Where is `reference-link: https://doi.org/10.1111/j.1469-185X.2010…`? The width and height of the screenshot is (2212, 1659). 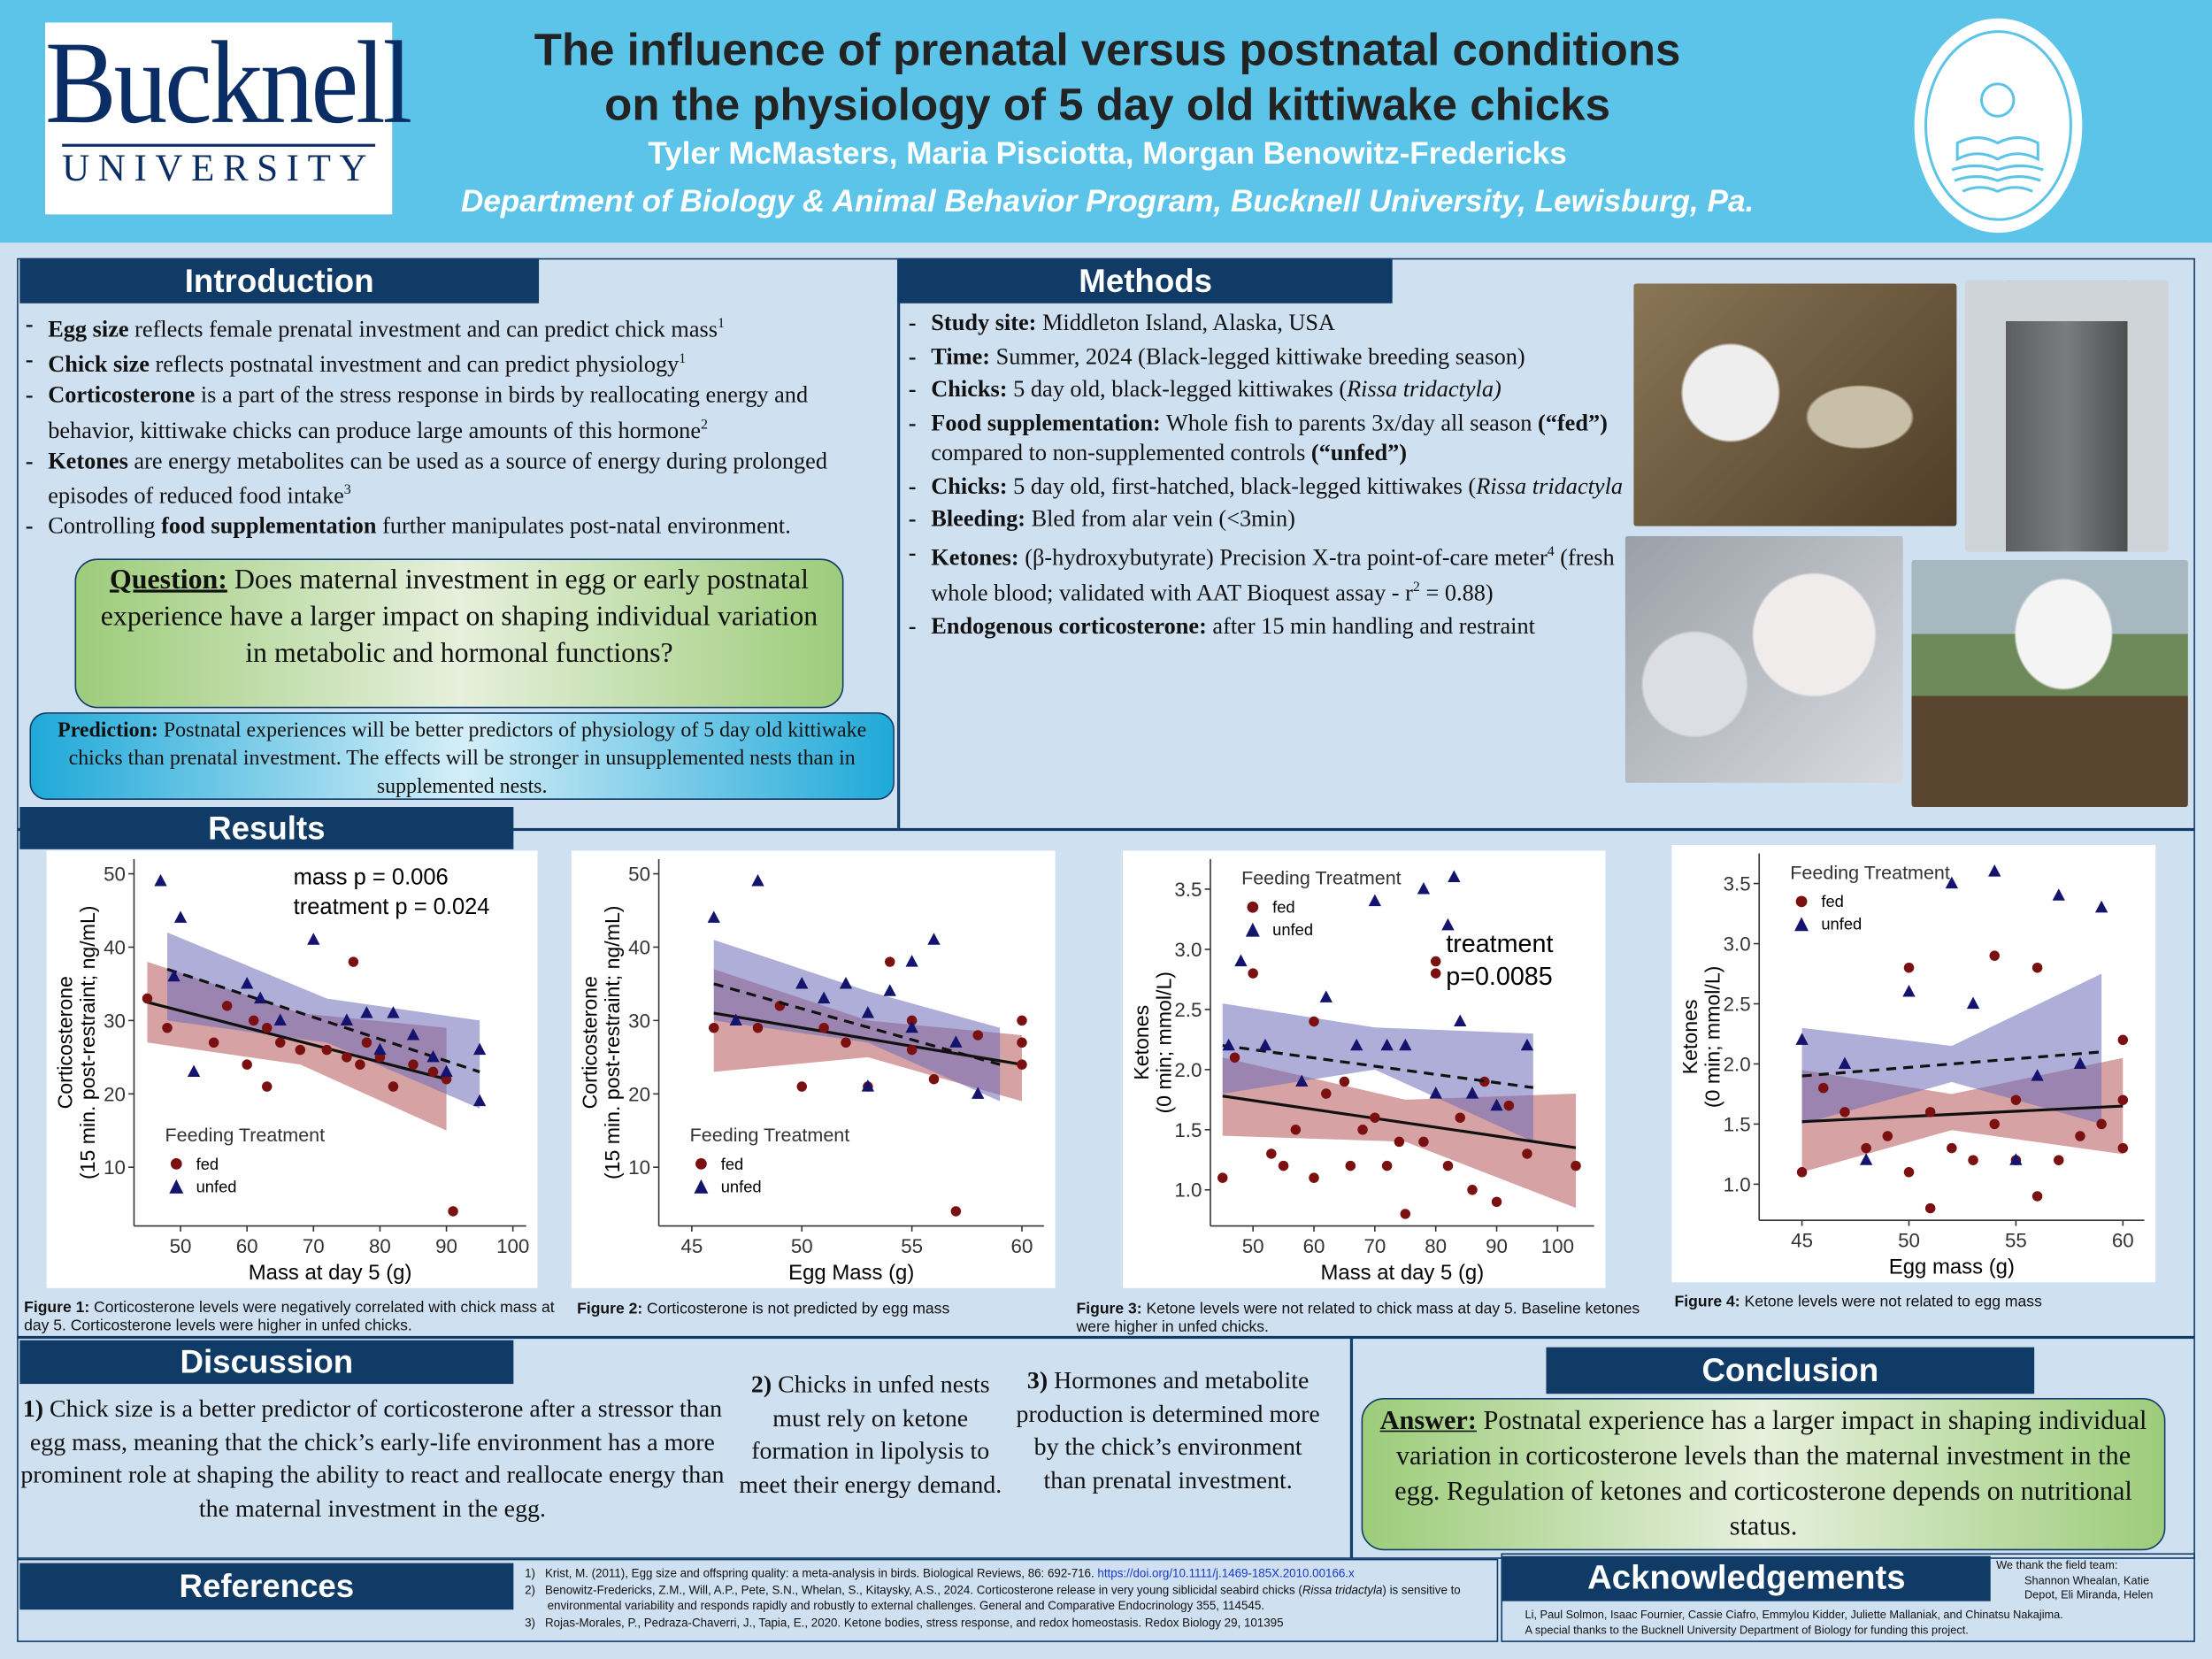
reference-link: https://doi.org/10.1111/j.1469-185X.2010… is located at coordinates (1226, 1573).